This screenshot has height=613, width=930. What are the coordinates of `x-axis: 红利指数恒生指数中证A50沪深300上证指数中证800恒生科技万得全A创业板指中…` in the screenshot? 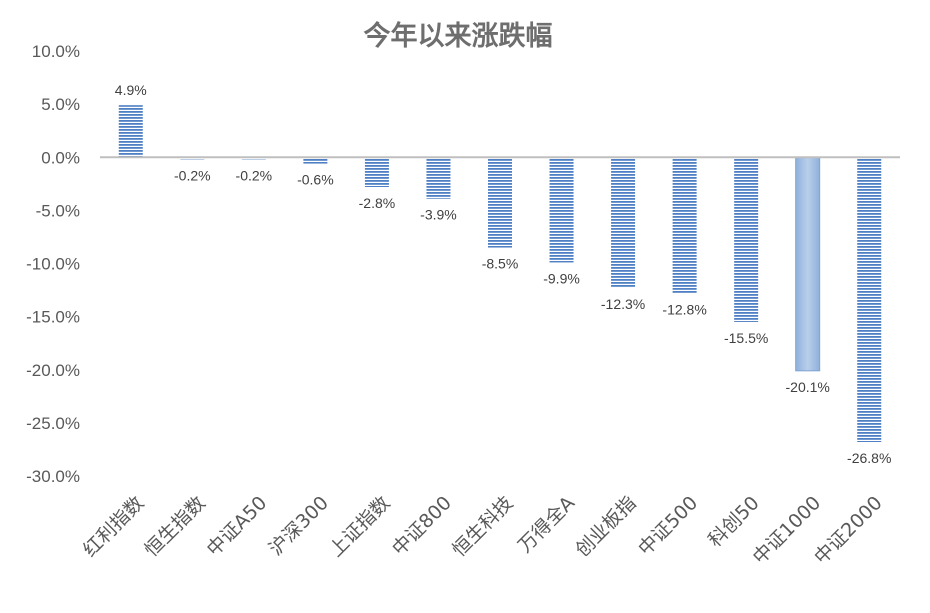 It's located at (483, 530).